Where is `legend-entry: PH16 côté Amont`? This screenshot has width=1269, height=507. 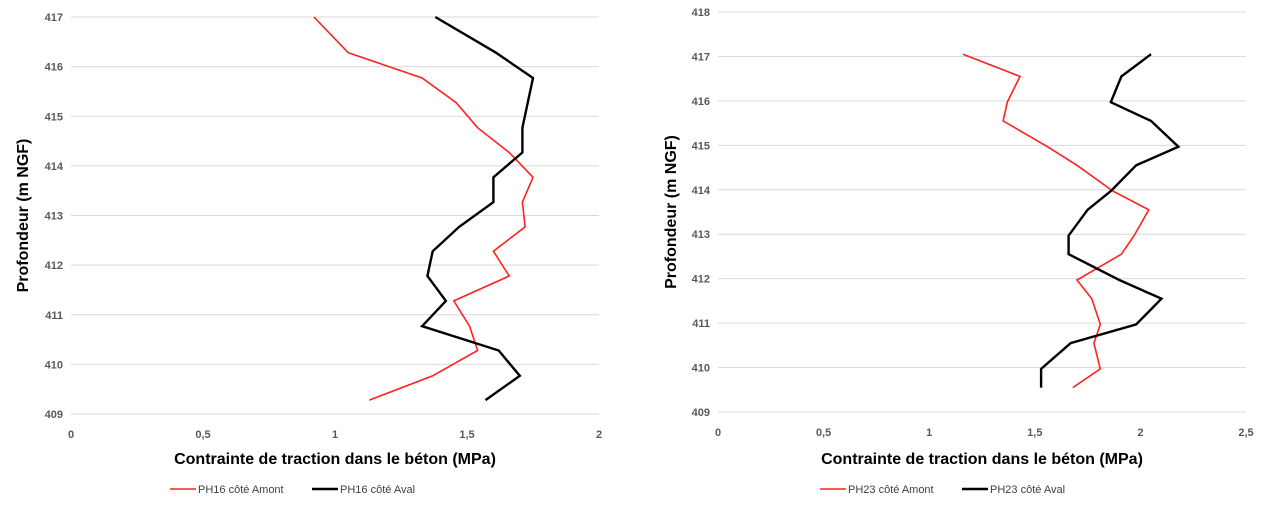
legend-entry: PH16 côté Amont is located at coordinates (241, 490).